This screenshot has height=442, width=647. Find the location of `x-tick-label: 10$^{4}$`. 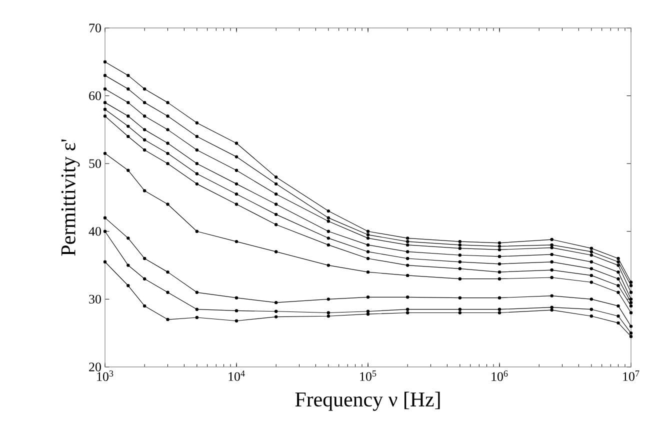

x-tick-label: 10$^{4}$ is located at coordinates (236, 375).